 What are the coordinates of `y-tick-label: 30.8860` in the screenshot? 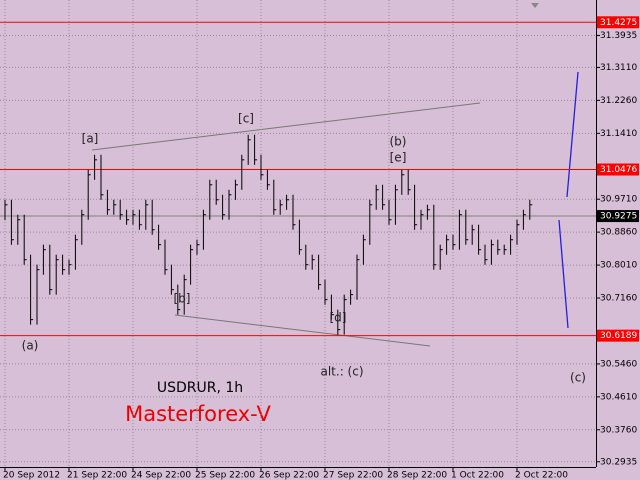 It's located at (618, 233).